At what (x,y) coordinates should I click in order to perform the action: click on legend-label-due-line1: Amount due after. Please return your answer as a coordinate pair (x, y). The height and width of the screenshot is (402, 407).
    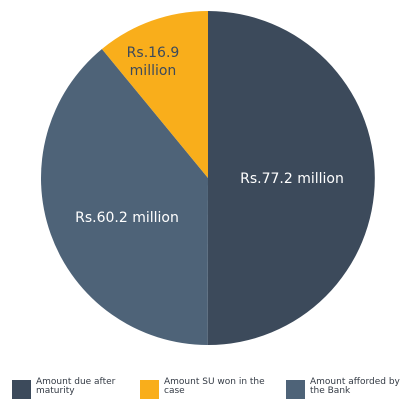
    Looking at the image, I should click on (76, 382).